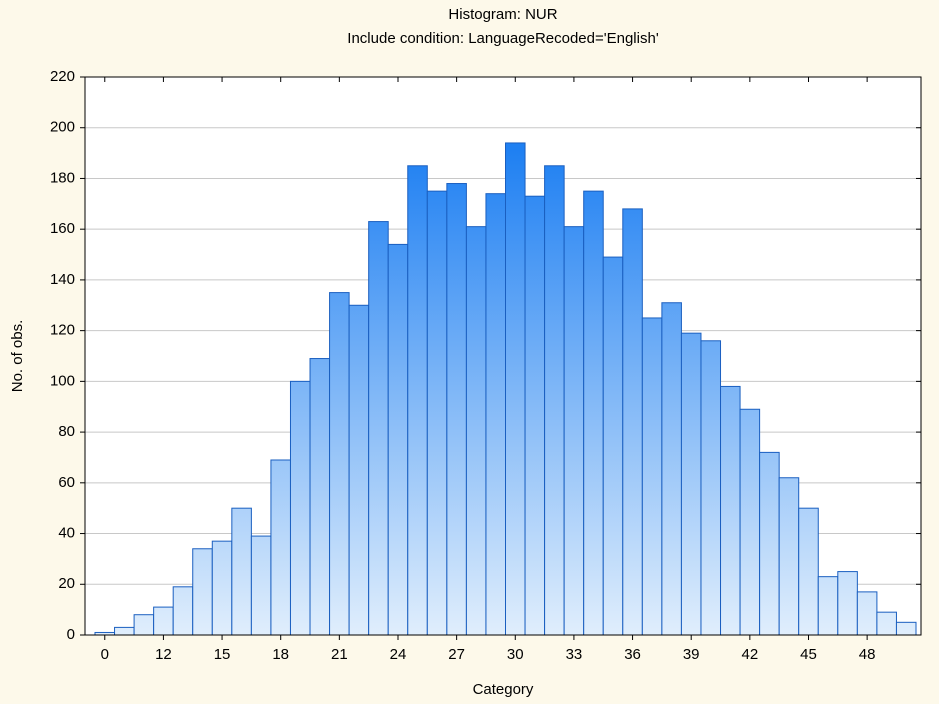  What do you see at coordinates (750, 654) in the screenshot?
I see `x-tick-label: 42` at bounding box center [750, 654].